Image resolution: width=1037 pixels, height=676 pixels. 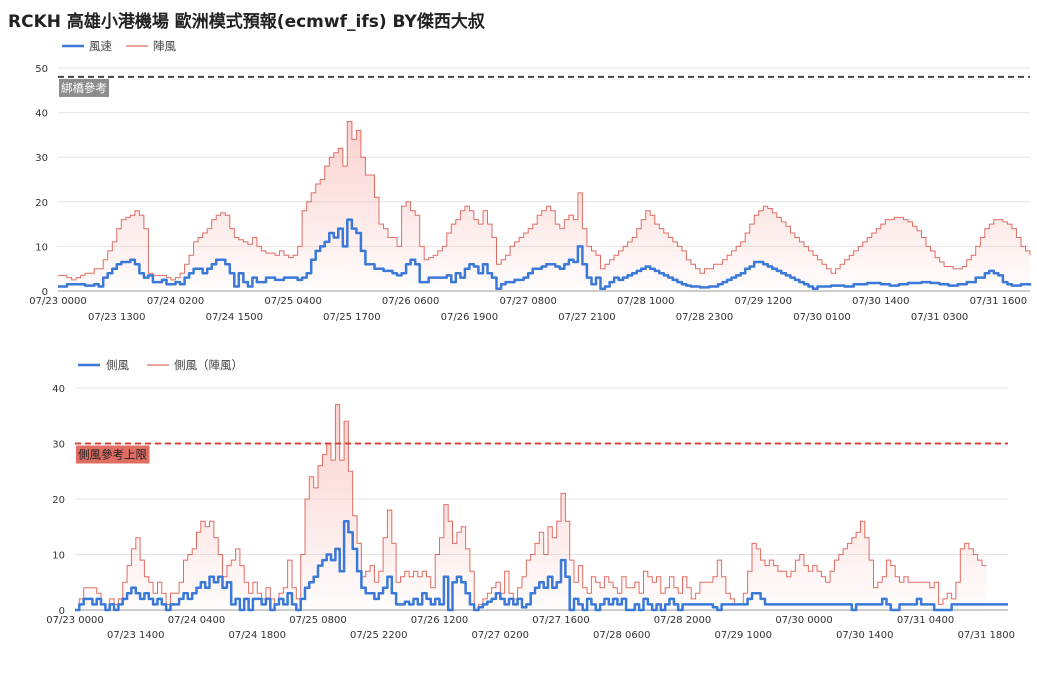 I want to click on legend-label-crosswind-gust: 側風（陣風）, so click(x=208, y=365).